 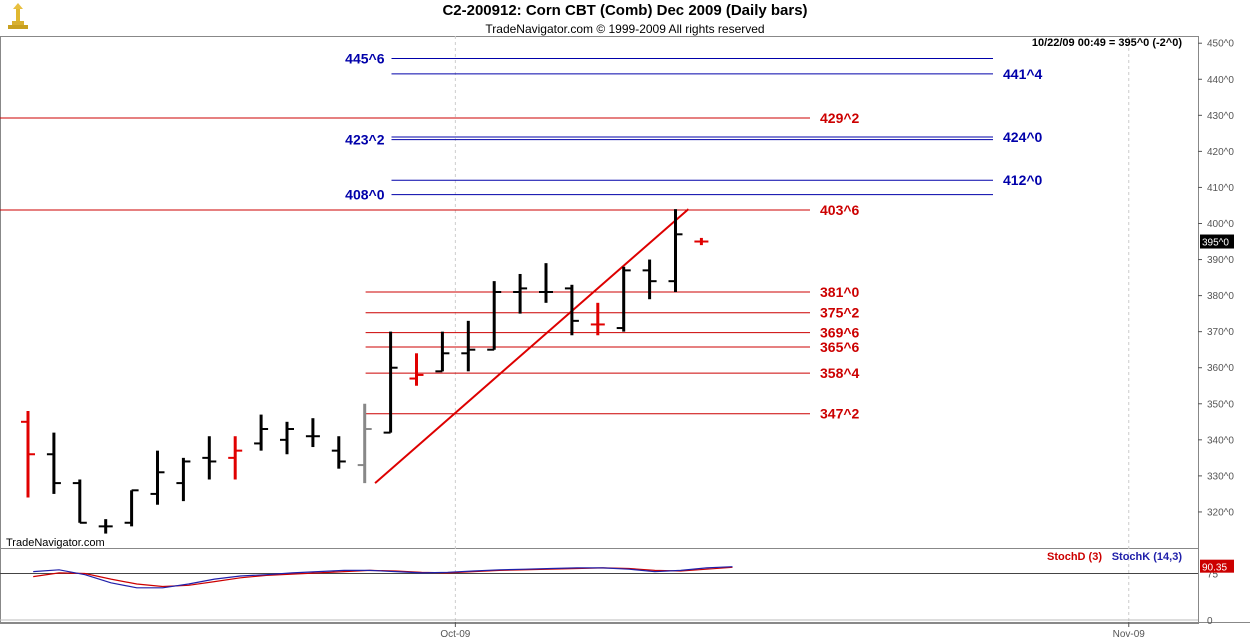 What do you see at coordinates (455, 634) in the screenshot?
I see `x-tick-label: Oct-09` at bounding box center [455, 634].